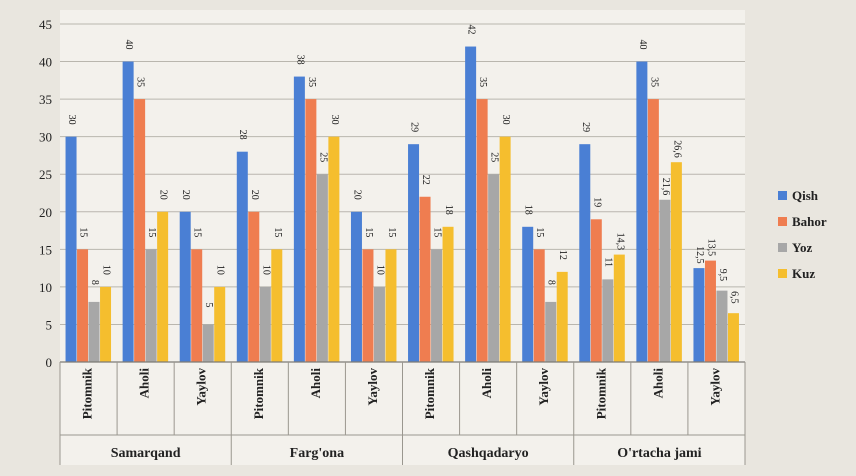  What do you see at coordinates (699, 255) in the screenshot?
I see `data-label: 12,5` at bounding box center [699, 255].